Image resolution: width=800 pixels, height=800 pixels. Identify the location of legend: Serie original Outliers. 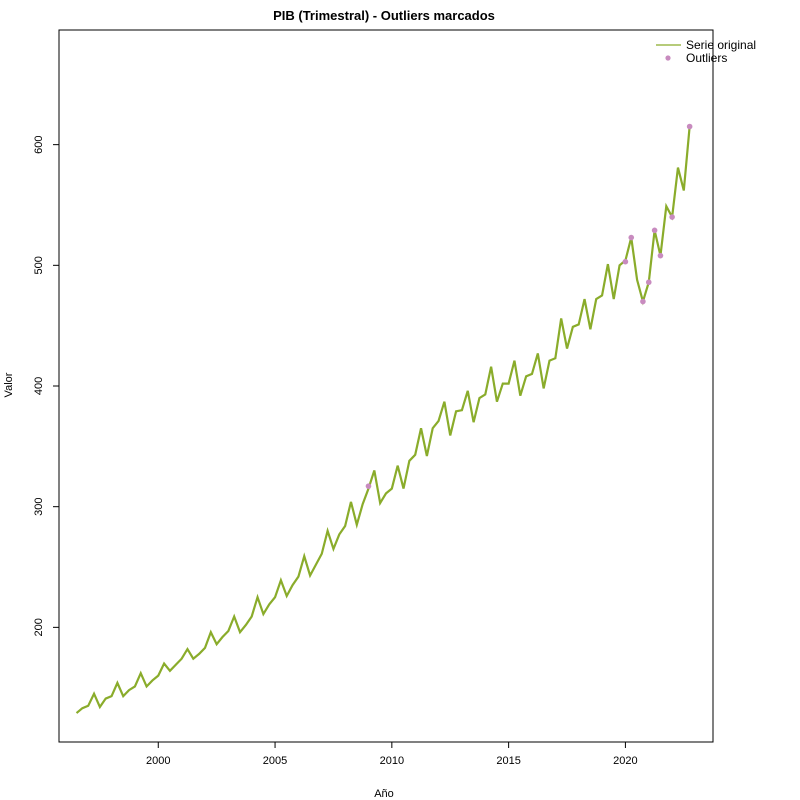
(706, 51).